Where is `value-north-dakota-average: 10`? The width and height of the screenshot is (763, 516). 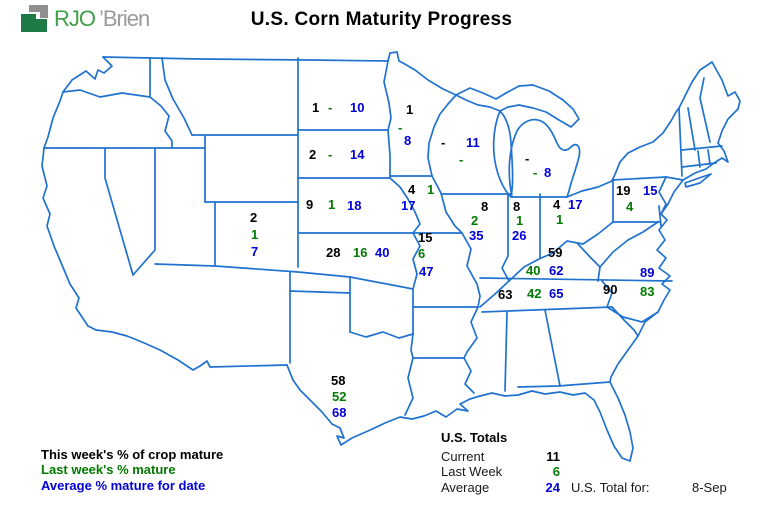 value-north-dakota-average: 10 is located at coordinates (357, 107).